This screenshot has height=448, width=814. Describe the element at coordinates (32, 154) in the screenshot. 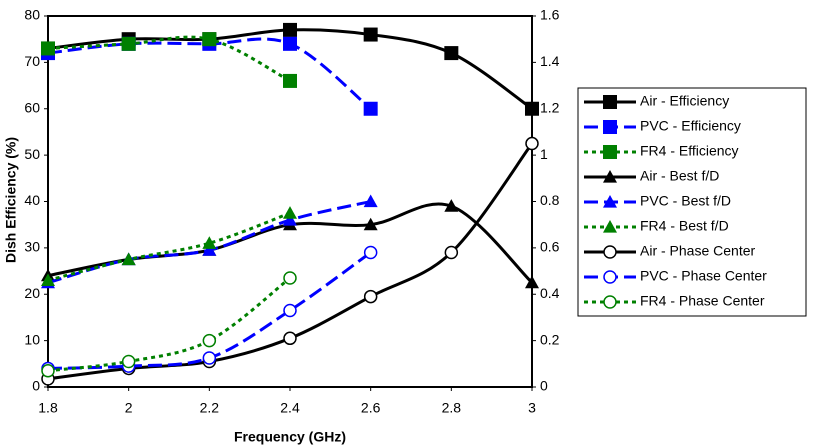

I see `y-tick-label: 50` at that location.